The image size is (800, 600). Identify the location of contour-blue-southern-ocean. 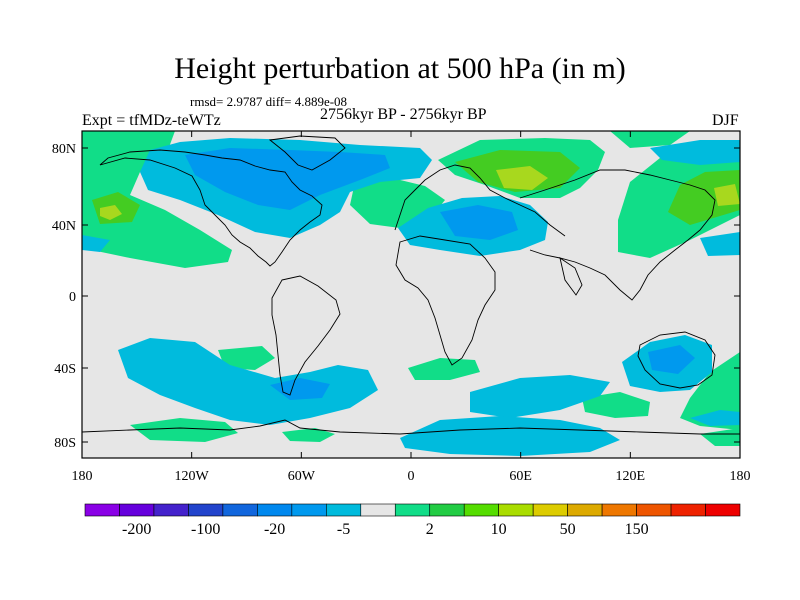
(540, 396).